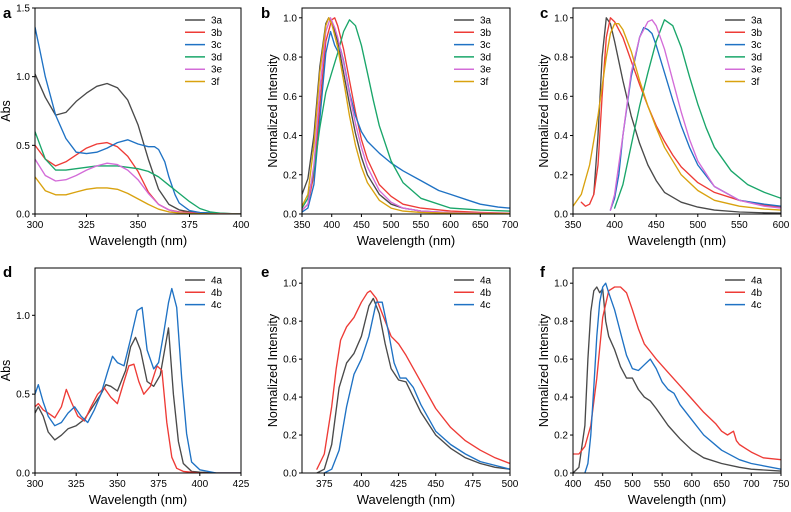 The width and height of the screenshot is (791, 512). Describe the element at coordinates (781, 484) in the screenshot. I see `x-tick-label: 750` at that location.